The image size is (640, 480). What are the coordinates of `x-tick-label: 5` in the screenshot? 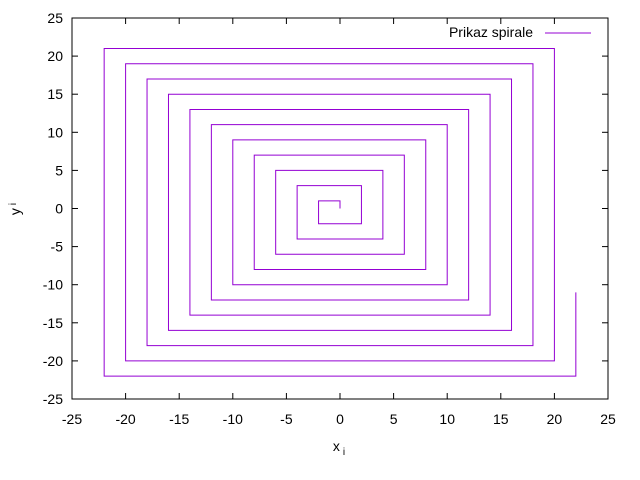 It's located at (394, 419).